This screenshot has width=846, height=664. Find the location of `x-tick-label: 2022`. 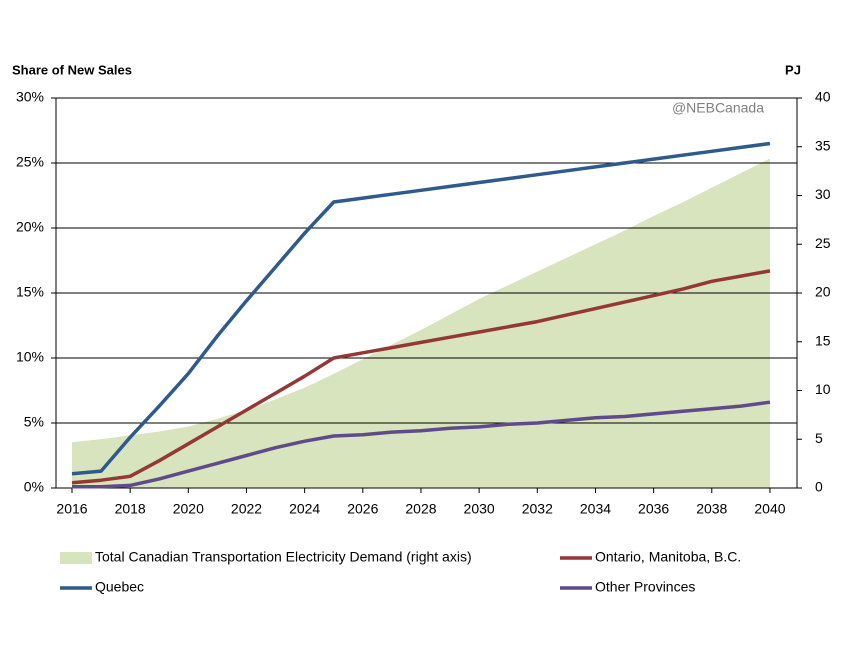

x-tick-label: 2022 is located at coordinates (246, 509).